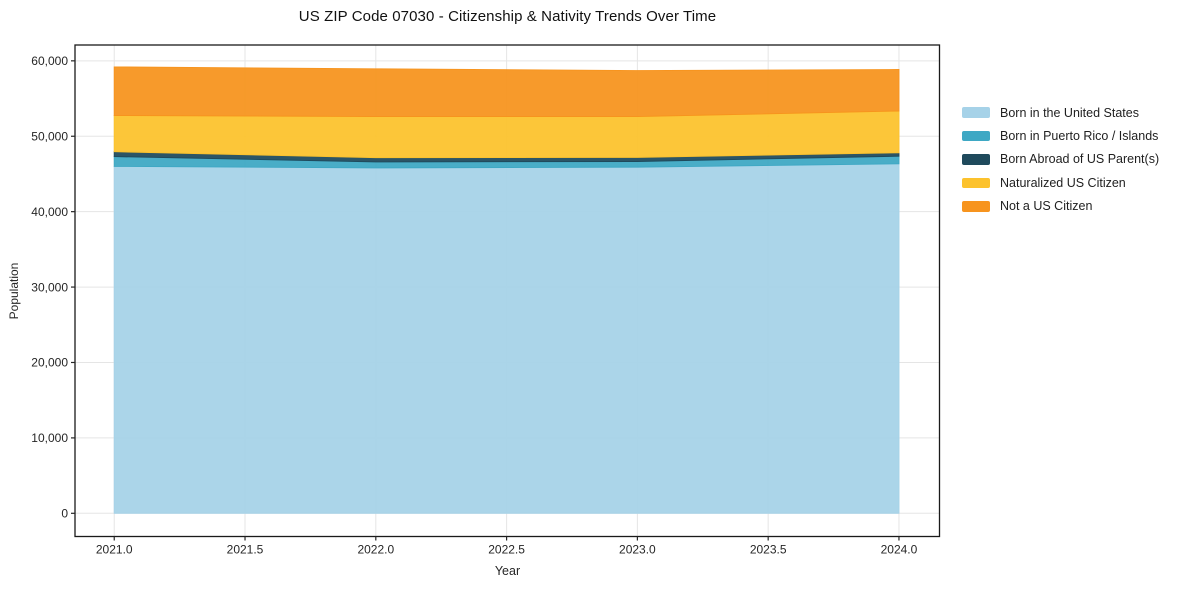 The image size is (1189, 590). What do you see at coordinates (245, 550) in the screenshot?
I see `x-tick-label: 2021.5` at bounding box center [245, 550].